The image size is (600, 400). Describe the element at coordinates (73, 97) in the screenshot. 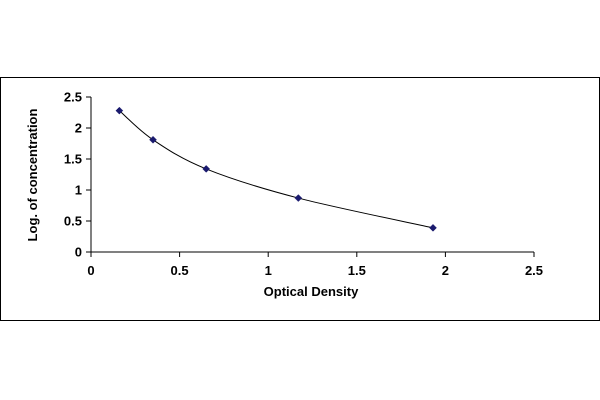

I see `y-tick-label: 2.5` at that location.